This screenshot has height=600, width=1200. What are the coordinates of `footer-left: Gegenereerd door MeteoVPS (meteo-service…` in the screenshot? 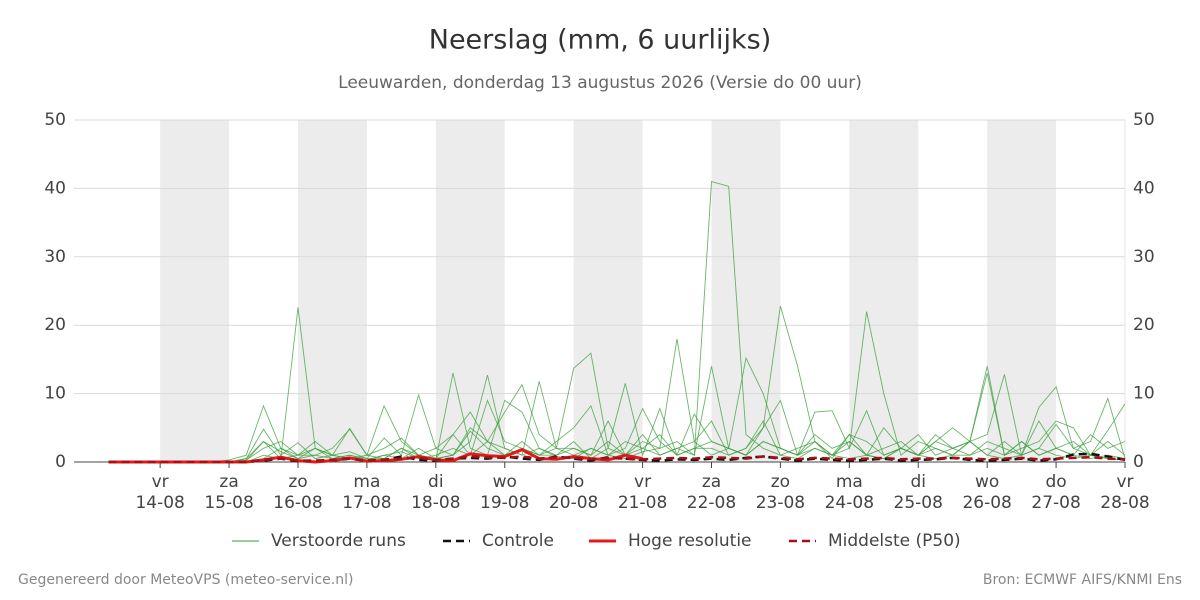 It's located at (185, 580).